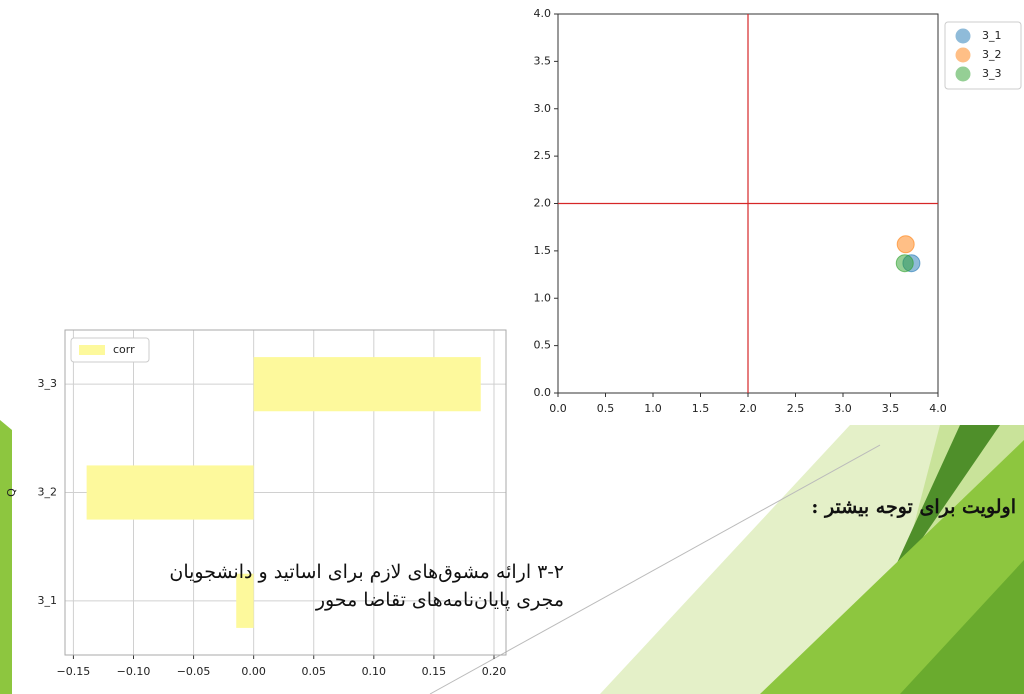  I want to click on x-tick-label: 3.0, so click(843, 408).